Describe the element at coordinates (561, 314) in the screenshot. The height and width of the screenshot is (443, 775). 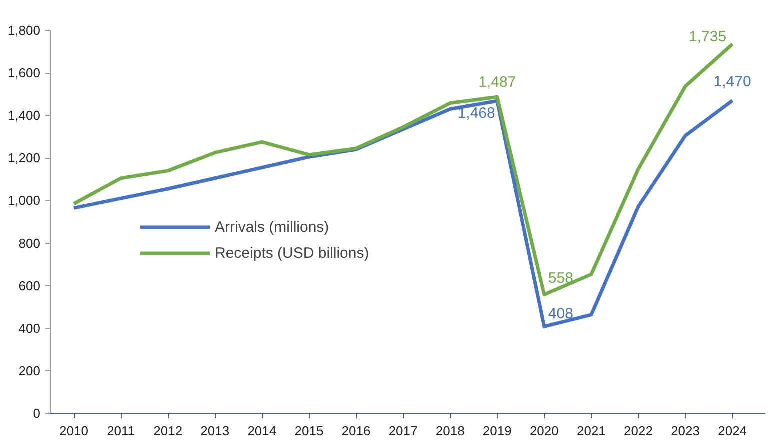
I see `data-label: 408` at that location.